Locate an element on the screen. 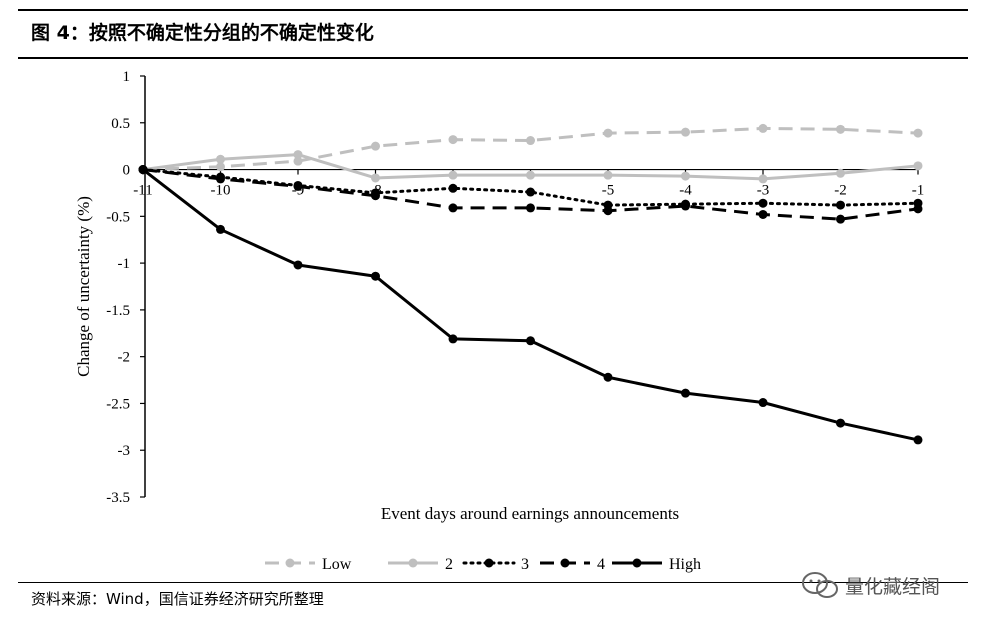 The image size is (1002, 627). y-tick-label: -1.5 is located at coordinates (118, 311).